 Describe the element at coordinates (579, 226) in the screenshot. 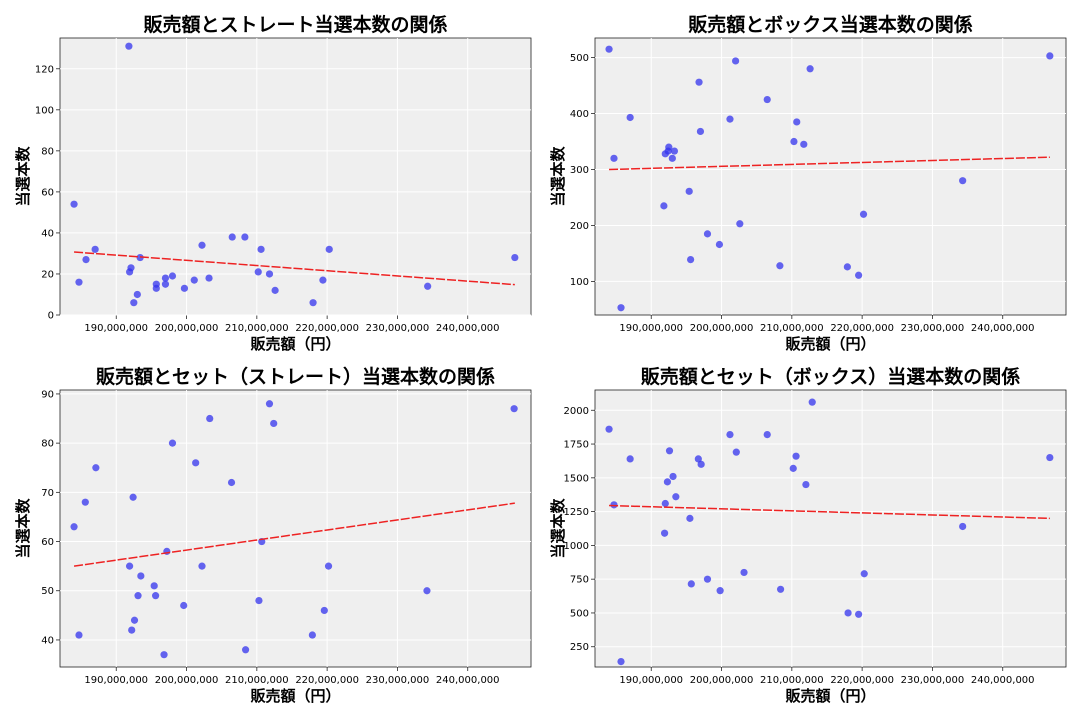

I see `y-tick-label: 200` at that location.